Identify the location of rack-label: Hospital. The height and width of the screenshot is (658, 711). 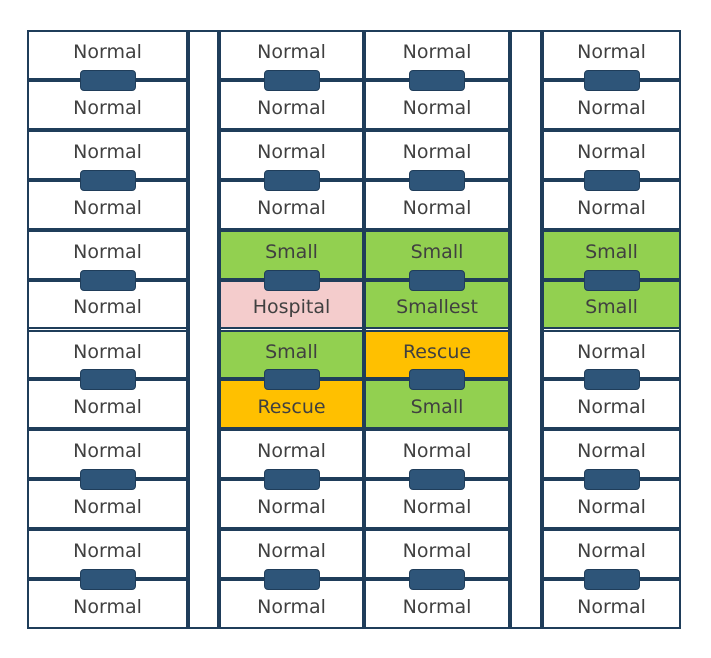
(291, 307).